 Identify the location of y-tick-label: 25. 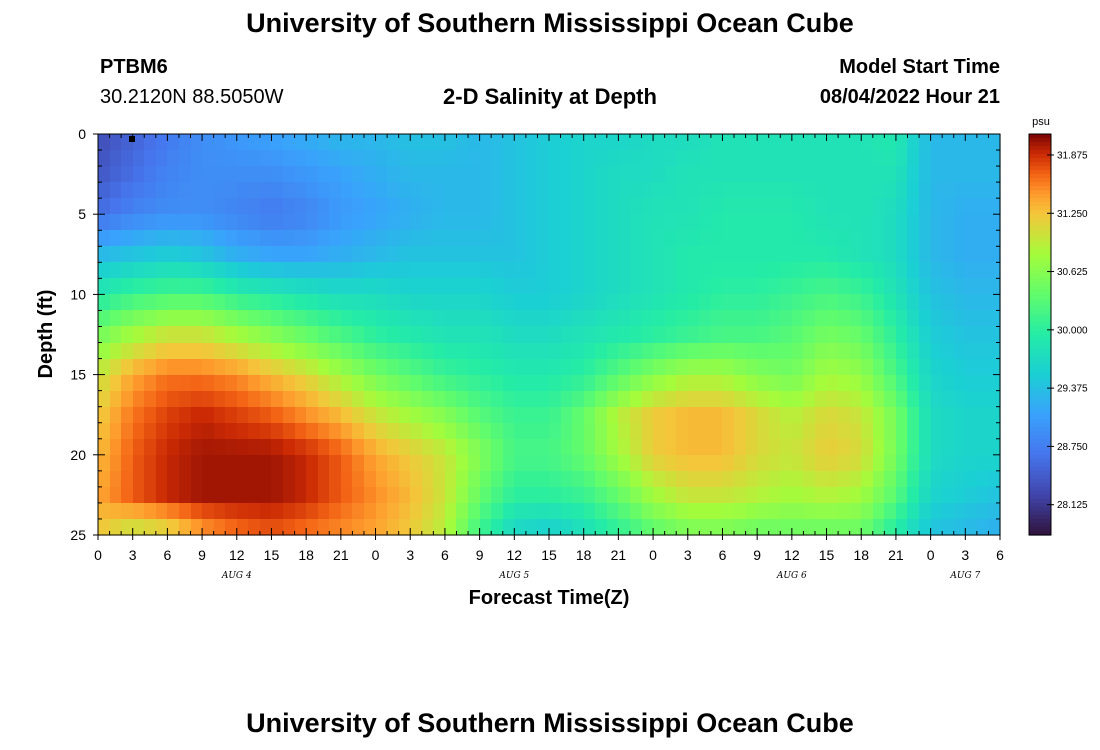
(78, 535).